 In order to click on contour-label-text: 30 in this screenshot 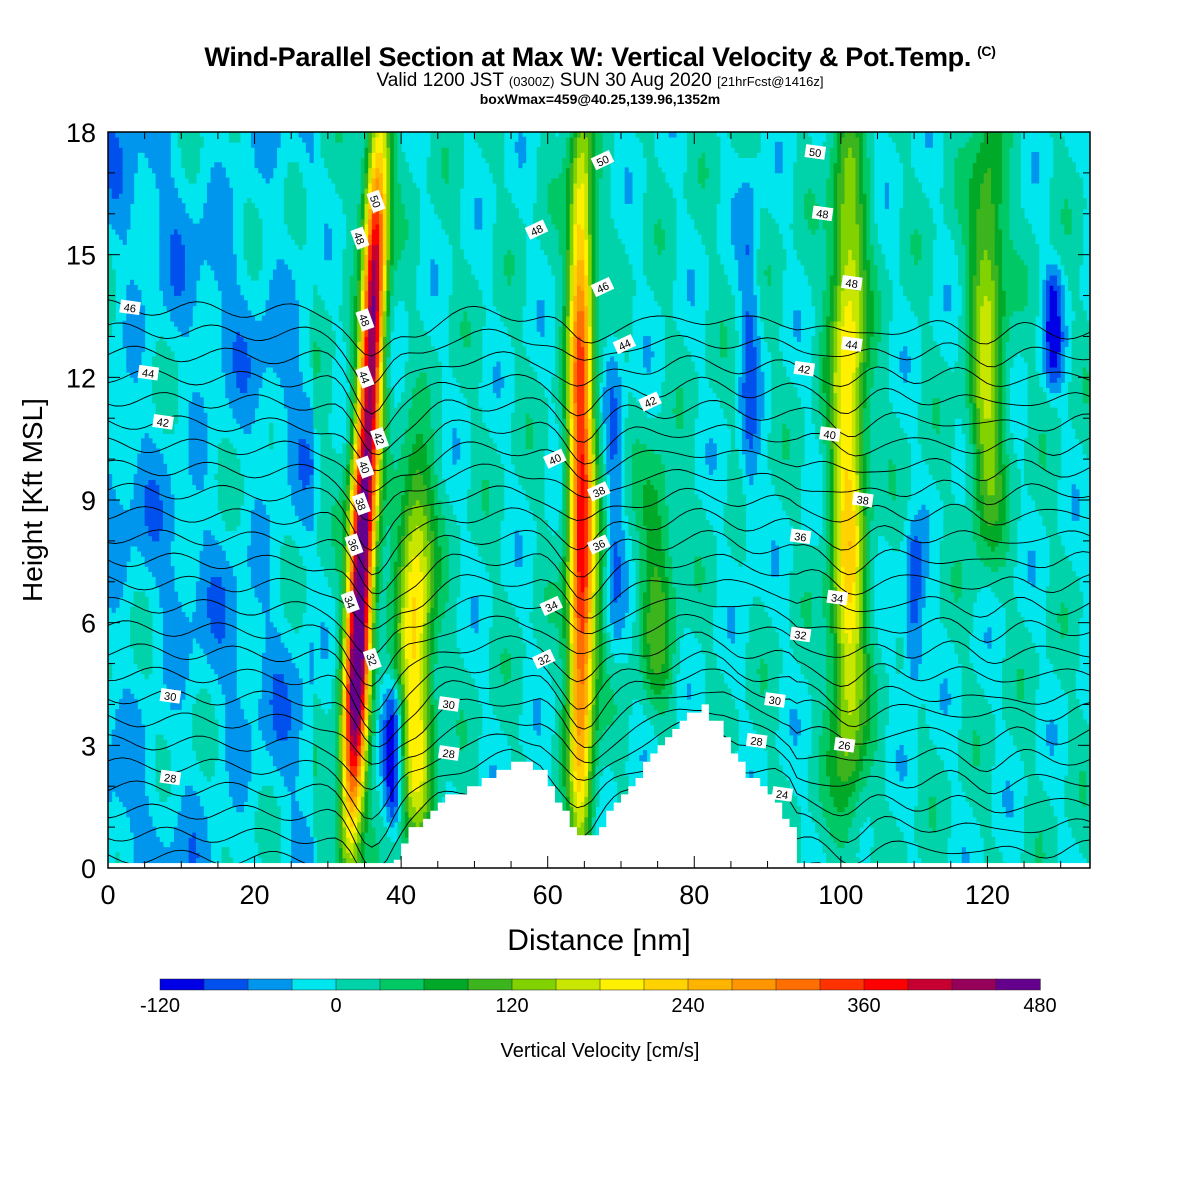, I will do `click(449, 706)`.